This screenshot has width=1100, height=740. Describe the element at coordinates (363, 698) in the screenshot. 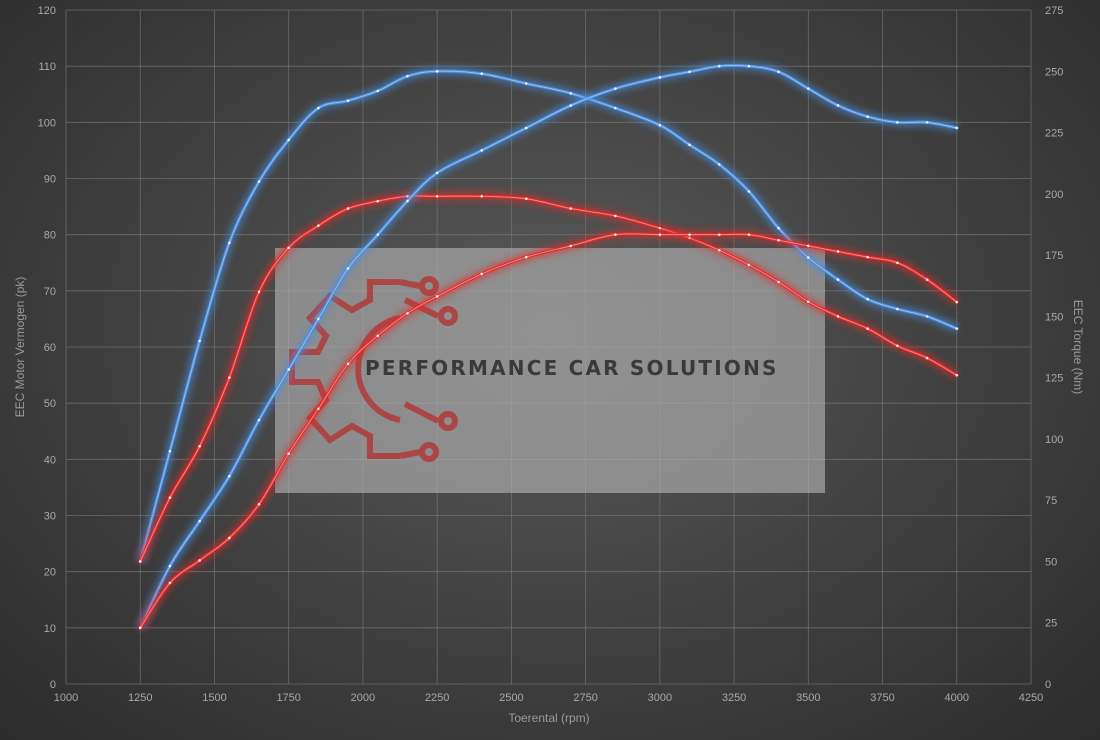

I see `x-tick-label: 2000` at that location.